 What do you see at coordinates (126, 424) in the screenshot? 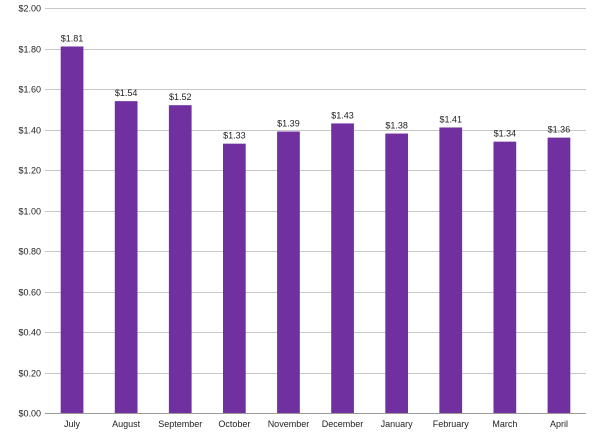
I see `x-category-label: August` at bounding box center [126, 424].